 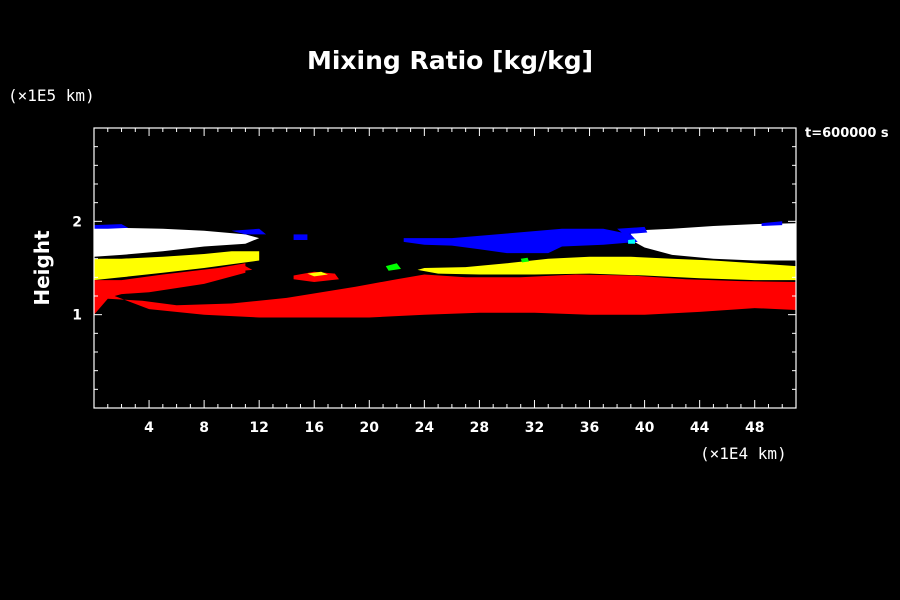 I want to click on x-tick-label: 8, so click(x=204, y=428).